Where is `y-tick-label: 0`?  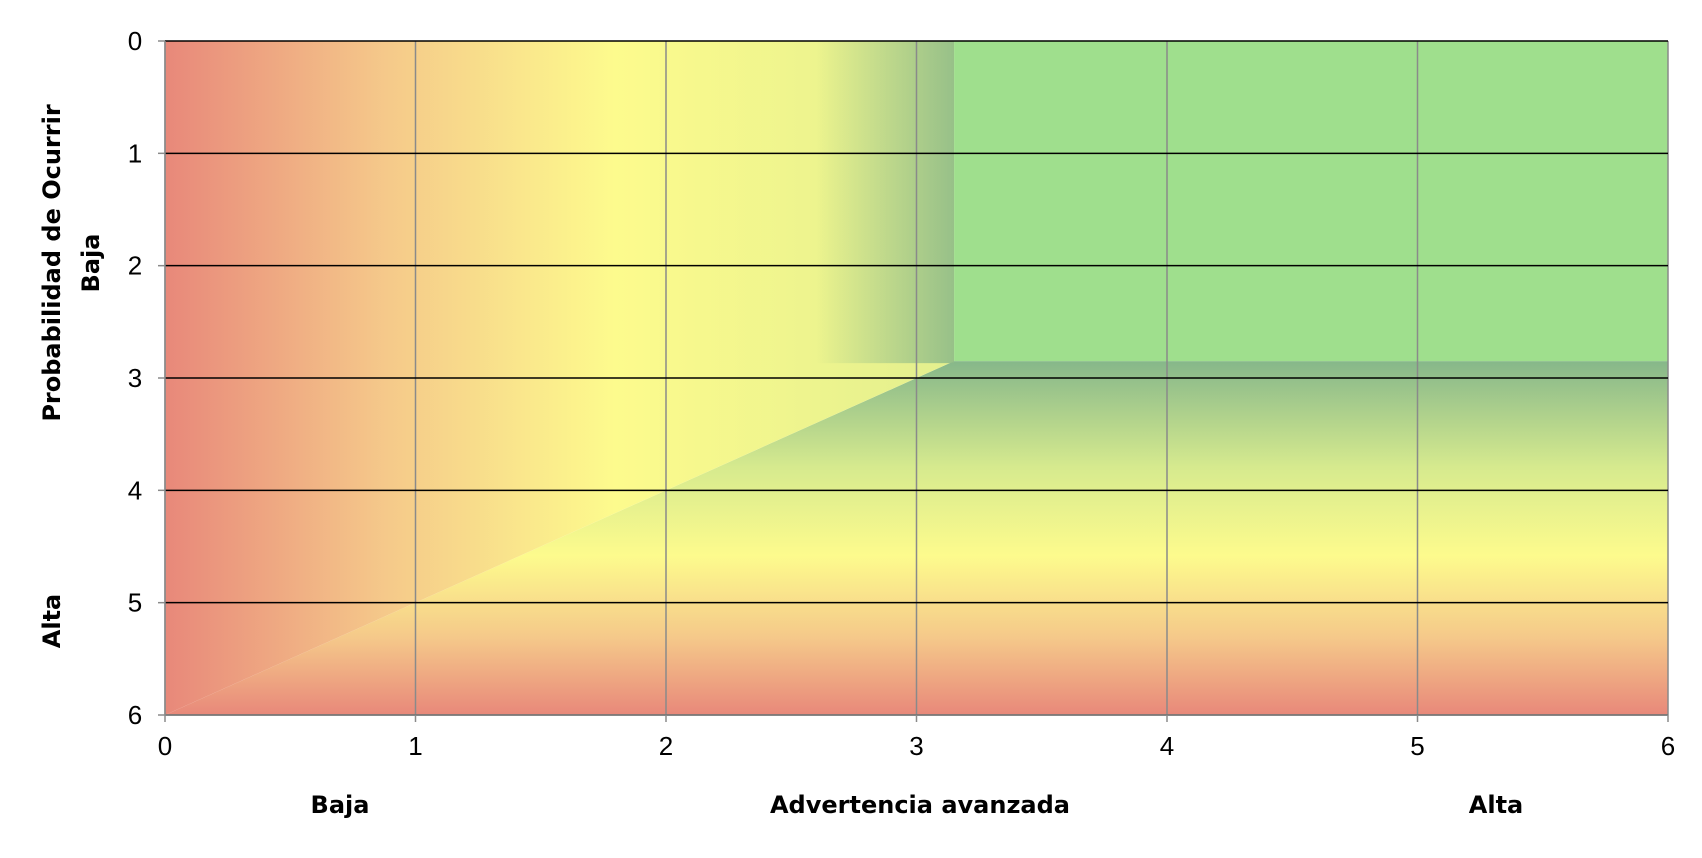 y-tick-label: 0 is located at coordinates (135, 41).